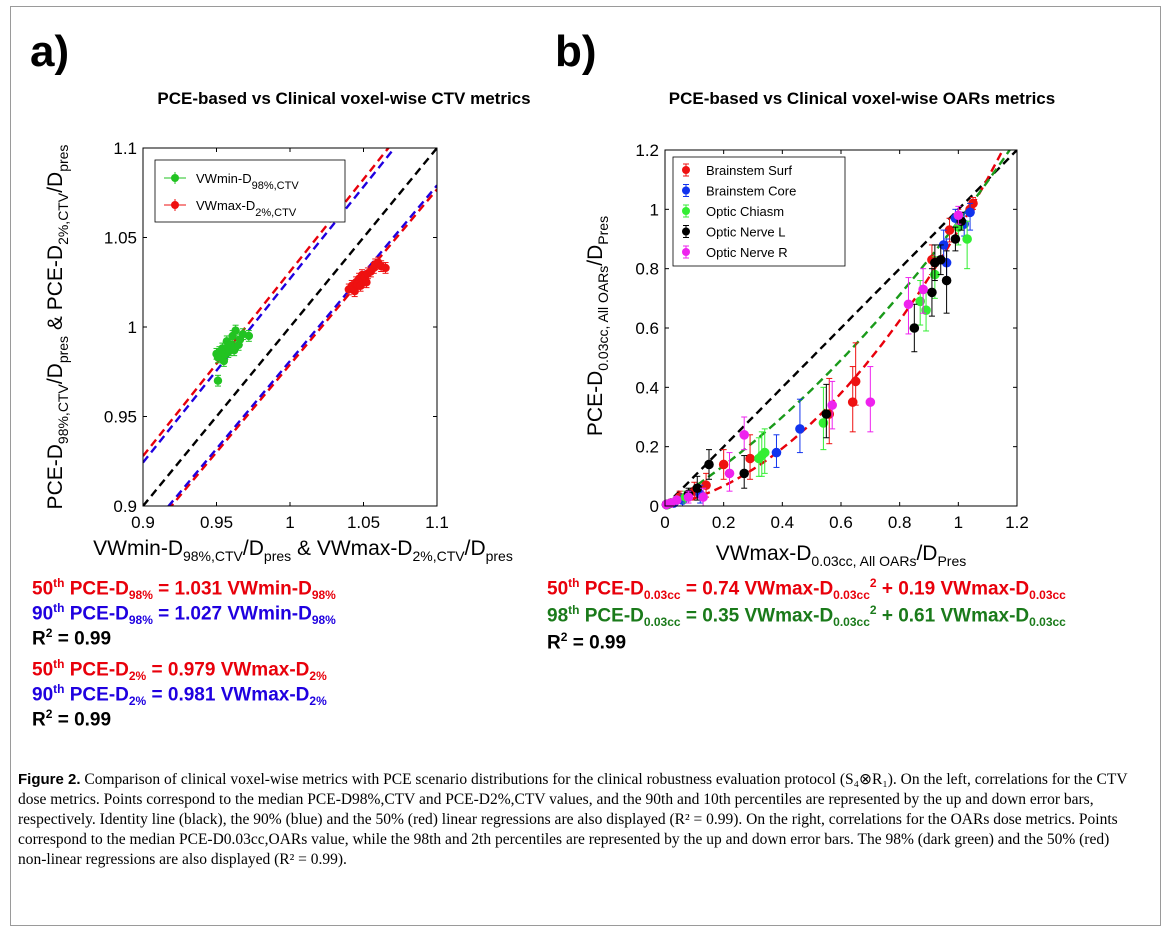 This screenshot has width=1171, height=934. Describe the element at coordinates (597, 326) in the screenshot. I see `chart-b-ylabel: PCE-D0.03cc, All OARs/DPres` at that location.